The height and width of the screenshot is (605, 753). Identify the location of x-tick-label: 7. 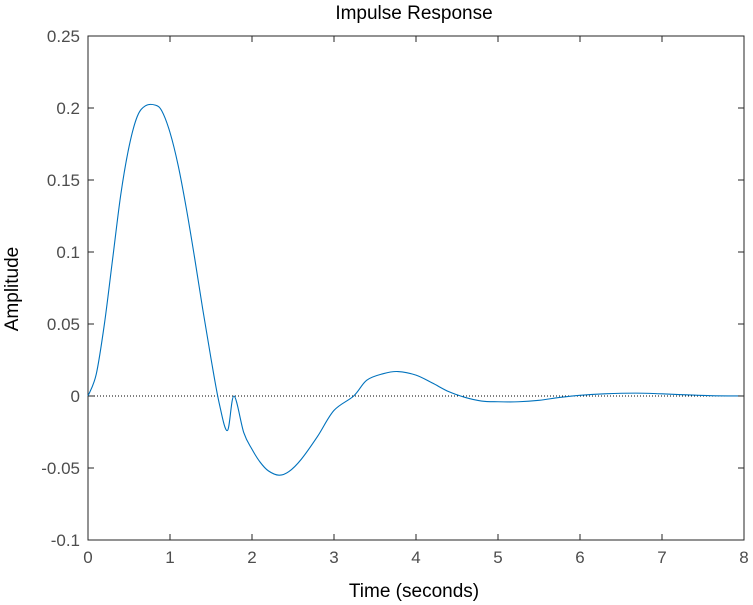
(661, 557).